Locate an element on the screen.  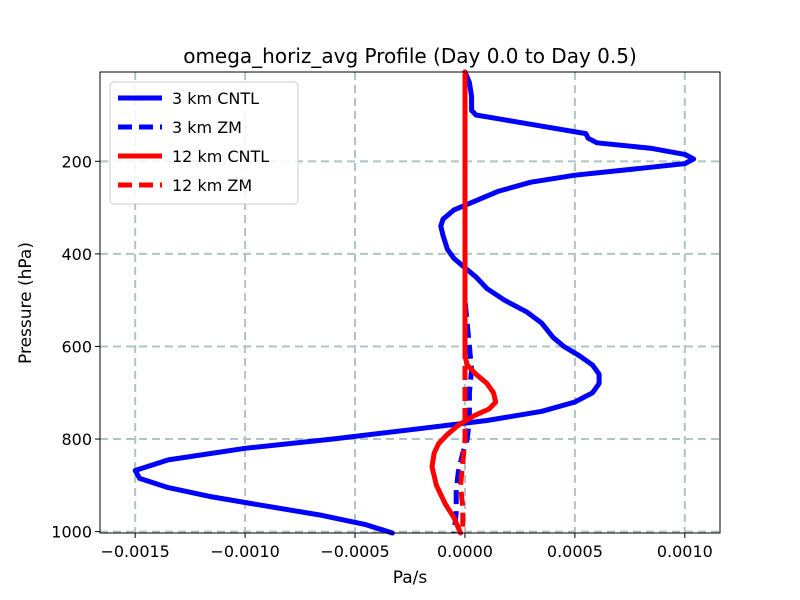
y-axis: 200 400 600 800 1000 is located at coordinates (75, 347).